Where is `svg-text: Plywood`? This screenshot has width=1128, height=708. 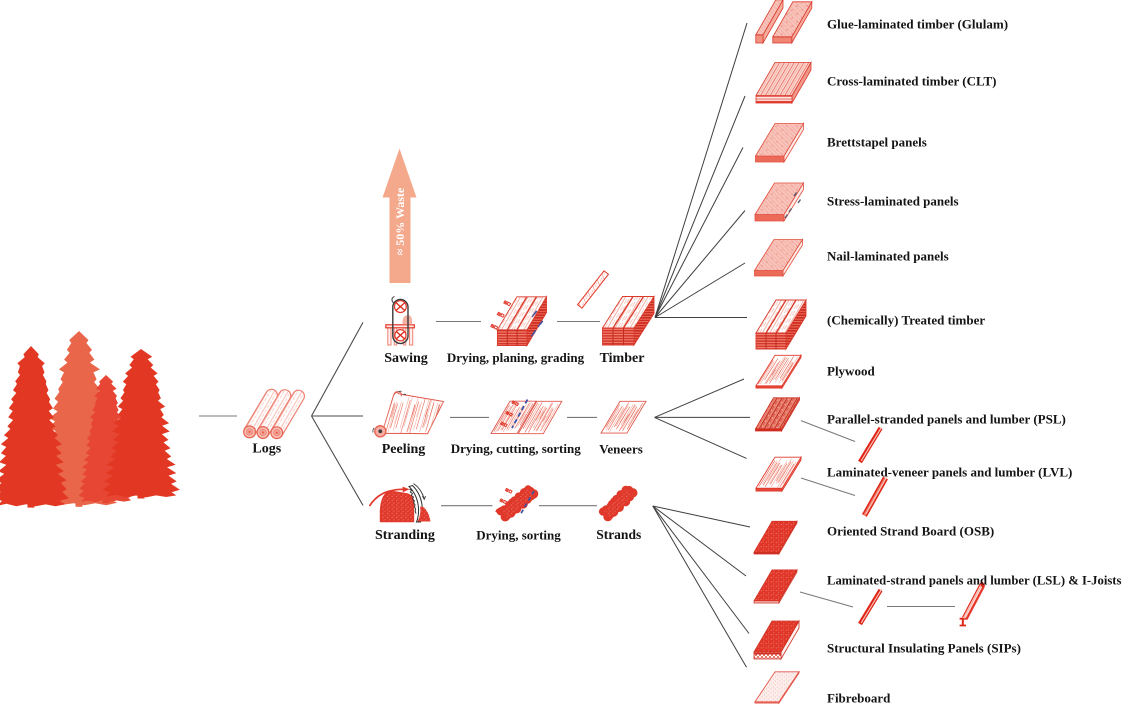
svg-text: Plywood is located at coordinates (851, 370).